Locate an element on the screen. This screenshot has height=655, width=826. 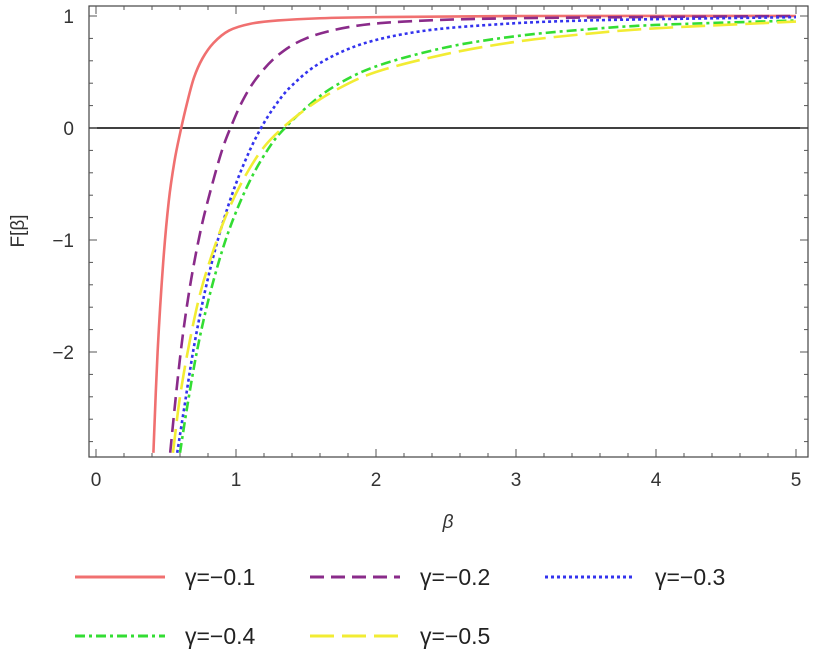
y-tick-label: 0 is located at coordinates (68, 129).